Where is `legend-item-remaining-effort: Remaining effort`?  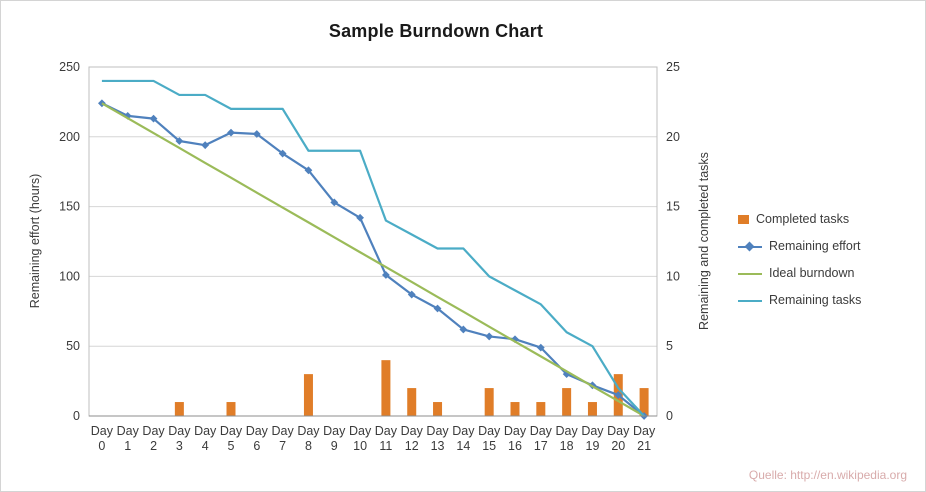
legend-item-remaining-effort: Remaining effort is located at coordinates (799, 246).